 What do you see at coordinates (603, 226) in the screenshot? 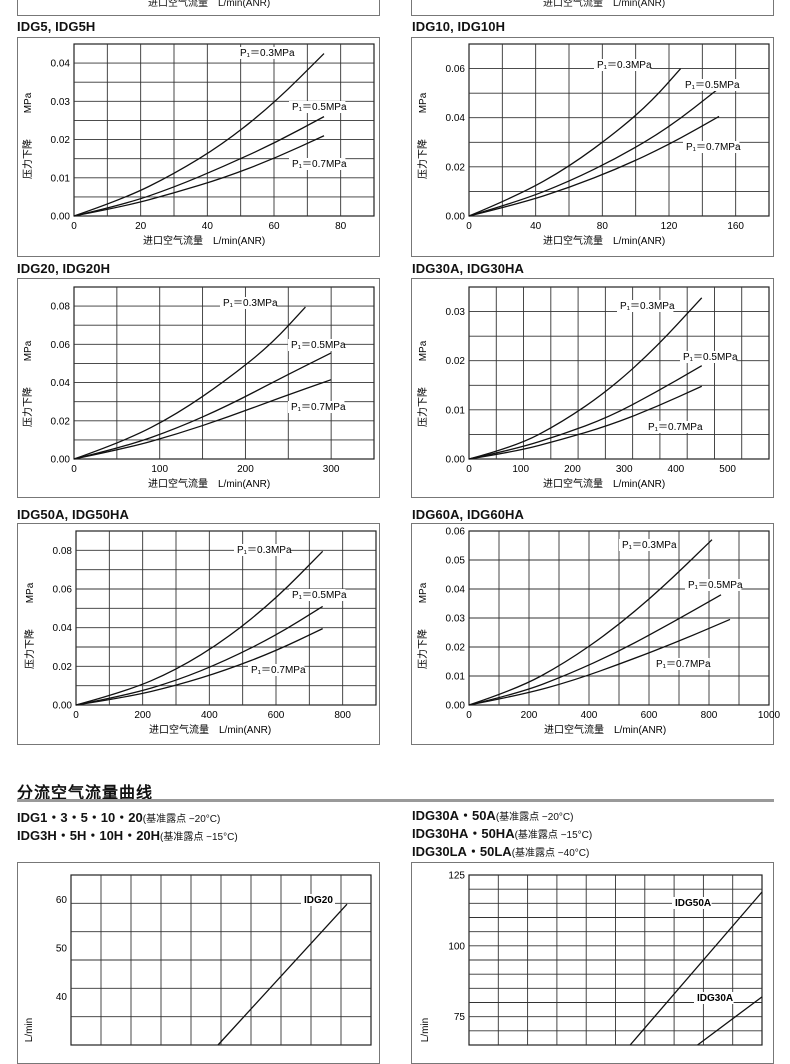
I see `x-tick-label: 80` at bounding box center [603, 226].